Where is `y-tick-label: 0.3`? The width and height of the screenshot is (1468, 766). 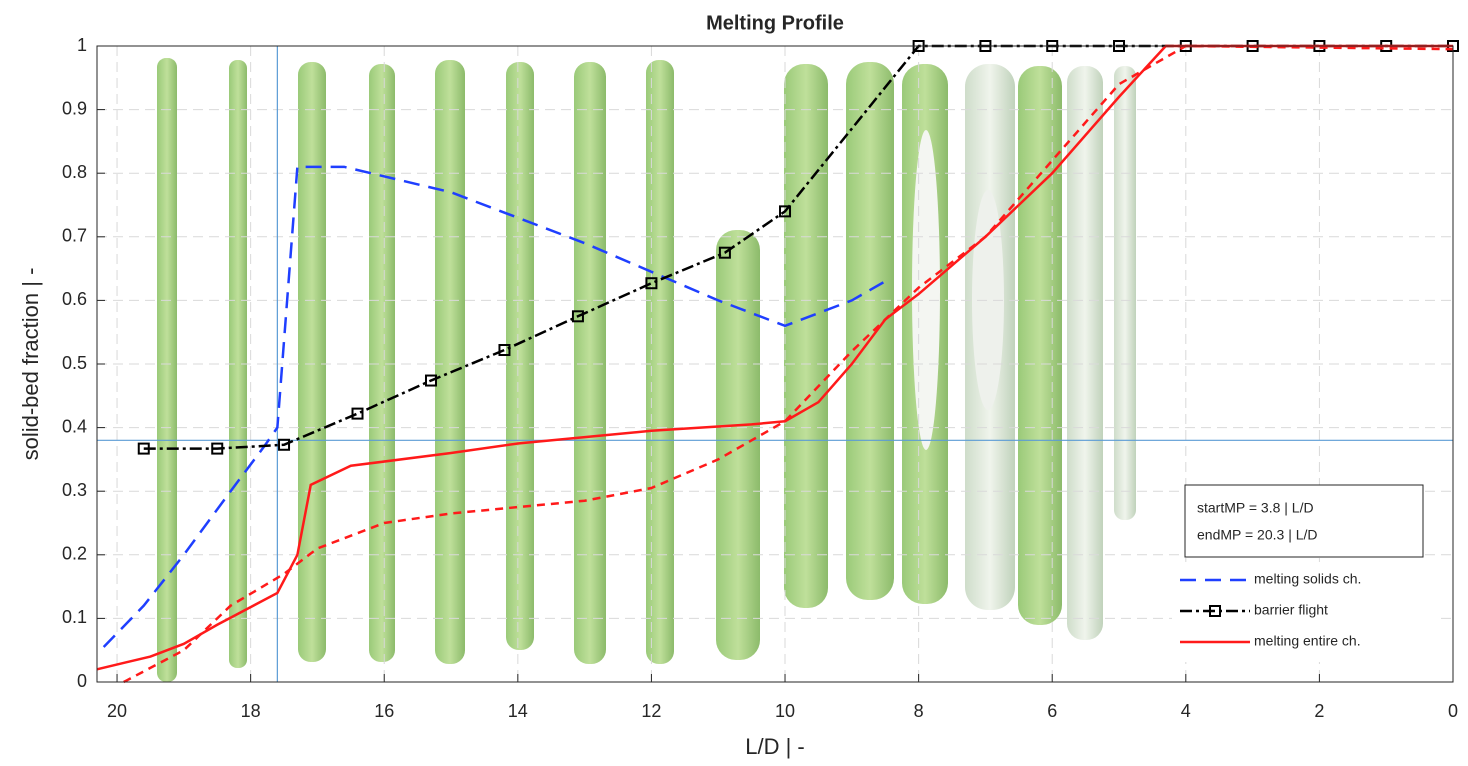 y-tick-label: 0.3 is located at coordinates (74, 490).